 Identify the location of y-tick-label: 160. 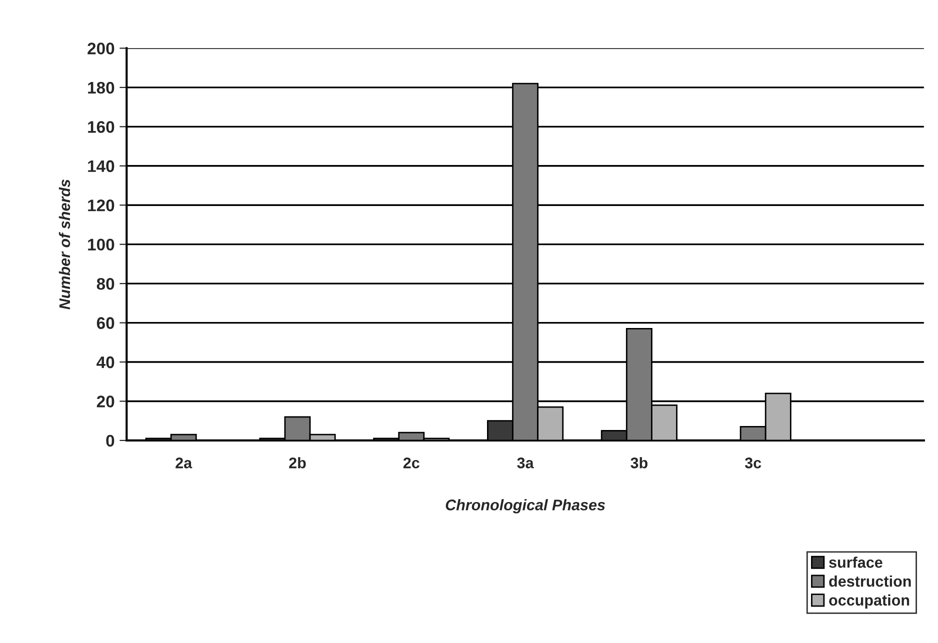
(101, 127).